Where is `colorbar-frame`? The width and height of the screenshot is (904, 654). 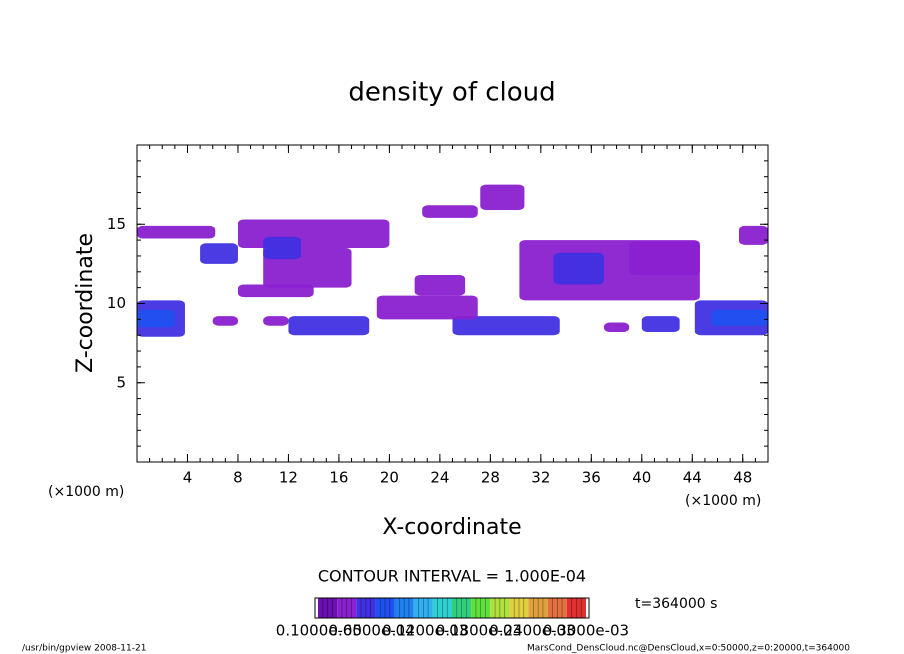
colorbar-frame is located at coordinates (452, 608).